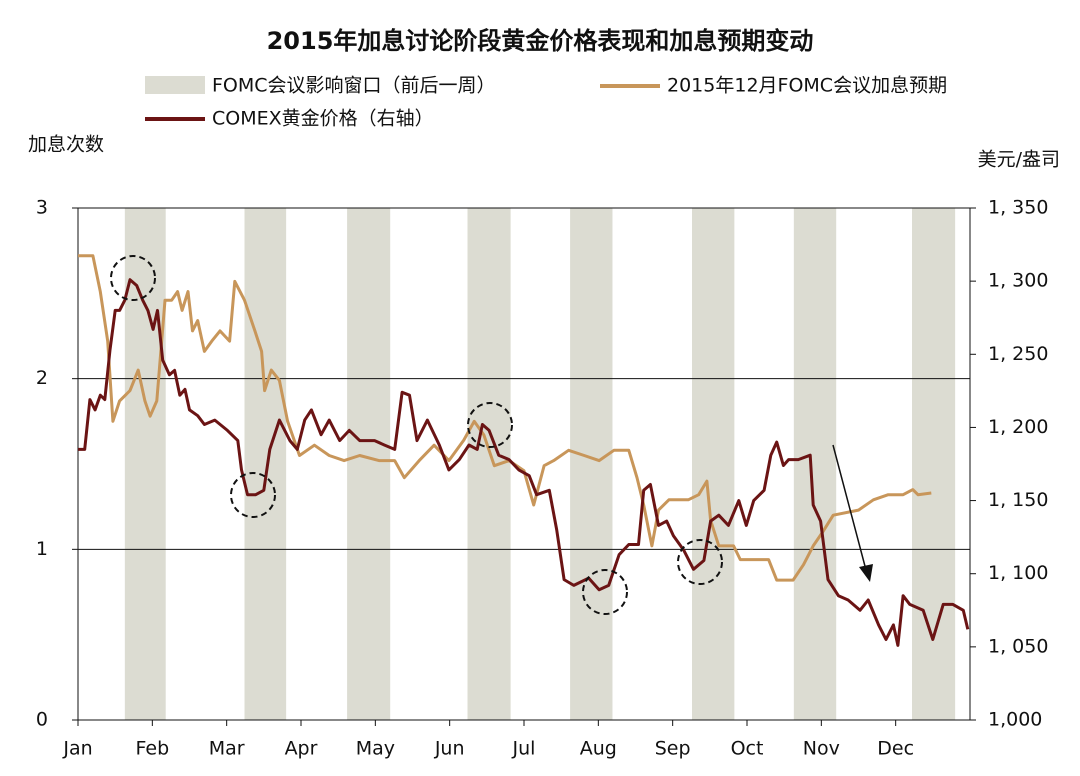 The image size is (1080, 776). I want to click on y-tick-label: 0, so click(42, 720).